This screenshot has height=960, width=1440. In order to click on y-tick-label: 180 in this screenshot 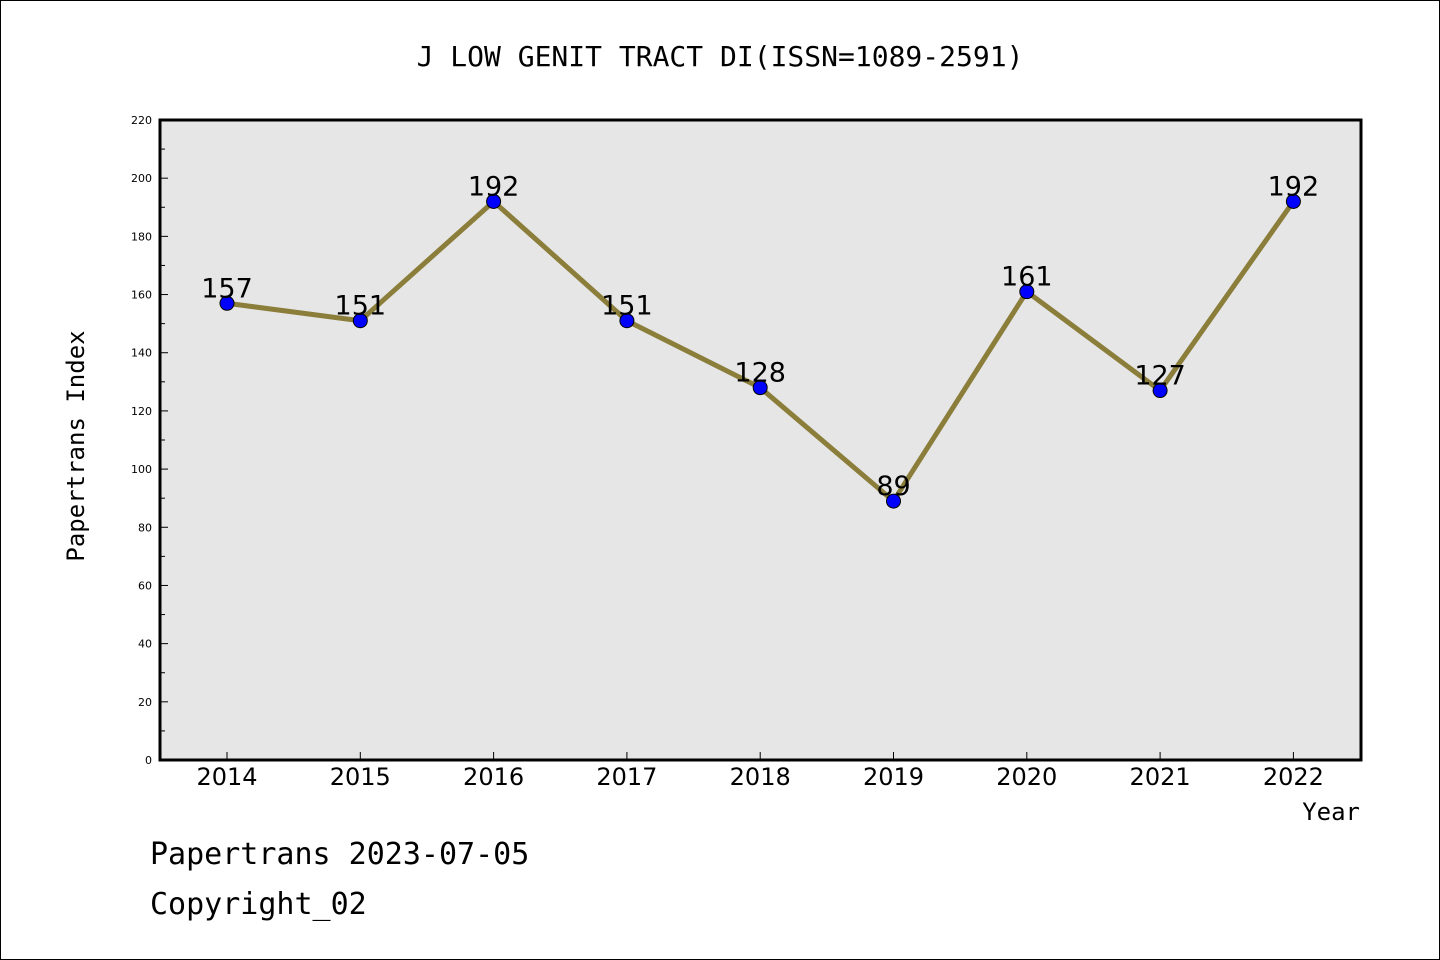, I will do `click(141, 236)`.